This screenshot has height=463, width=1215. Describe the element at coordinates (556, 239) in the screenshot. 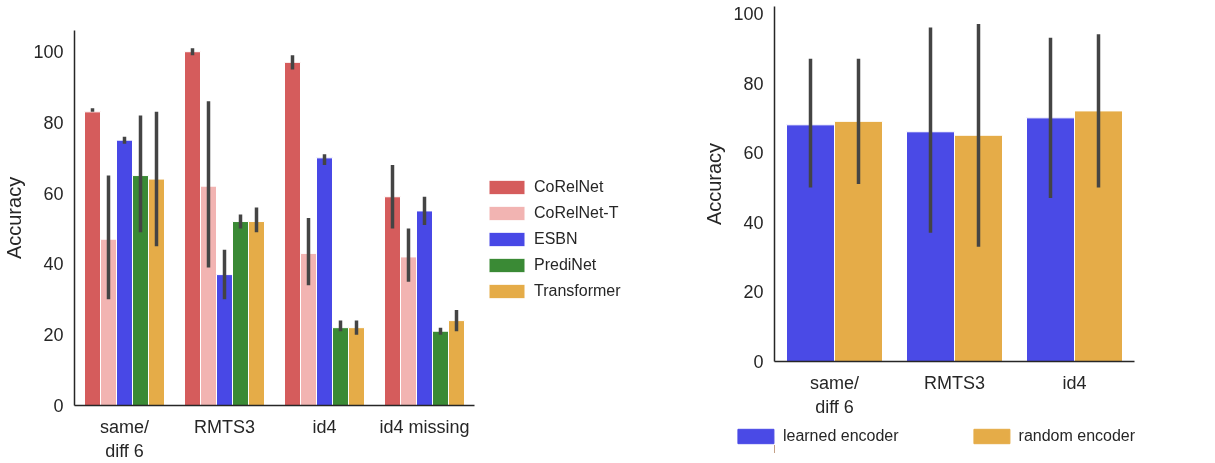

I see `legend-label: ESBN` at that location.